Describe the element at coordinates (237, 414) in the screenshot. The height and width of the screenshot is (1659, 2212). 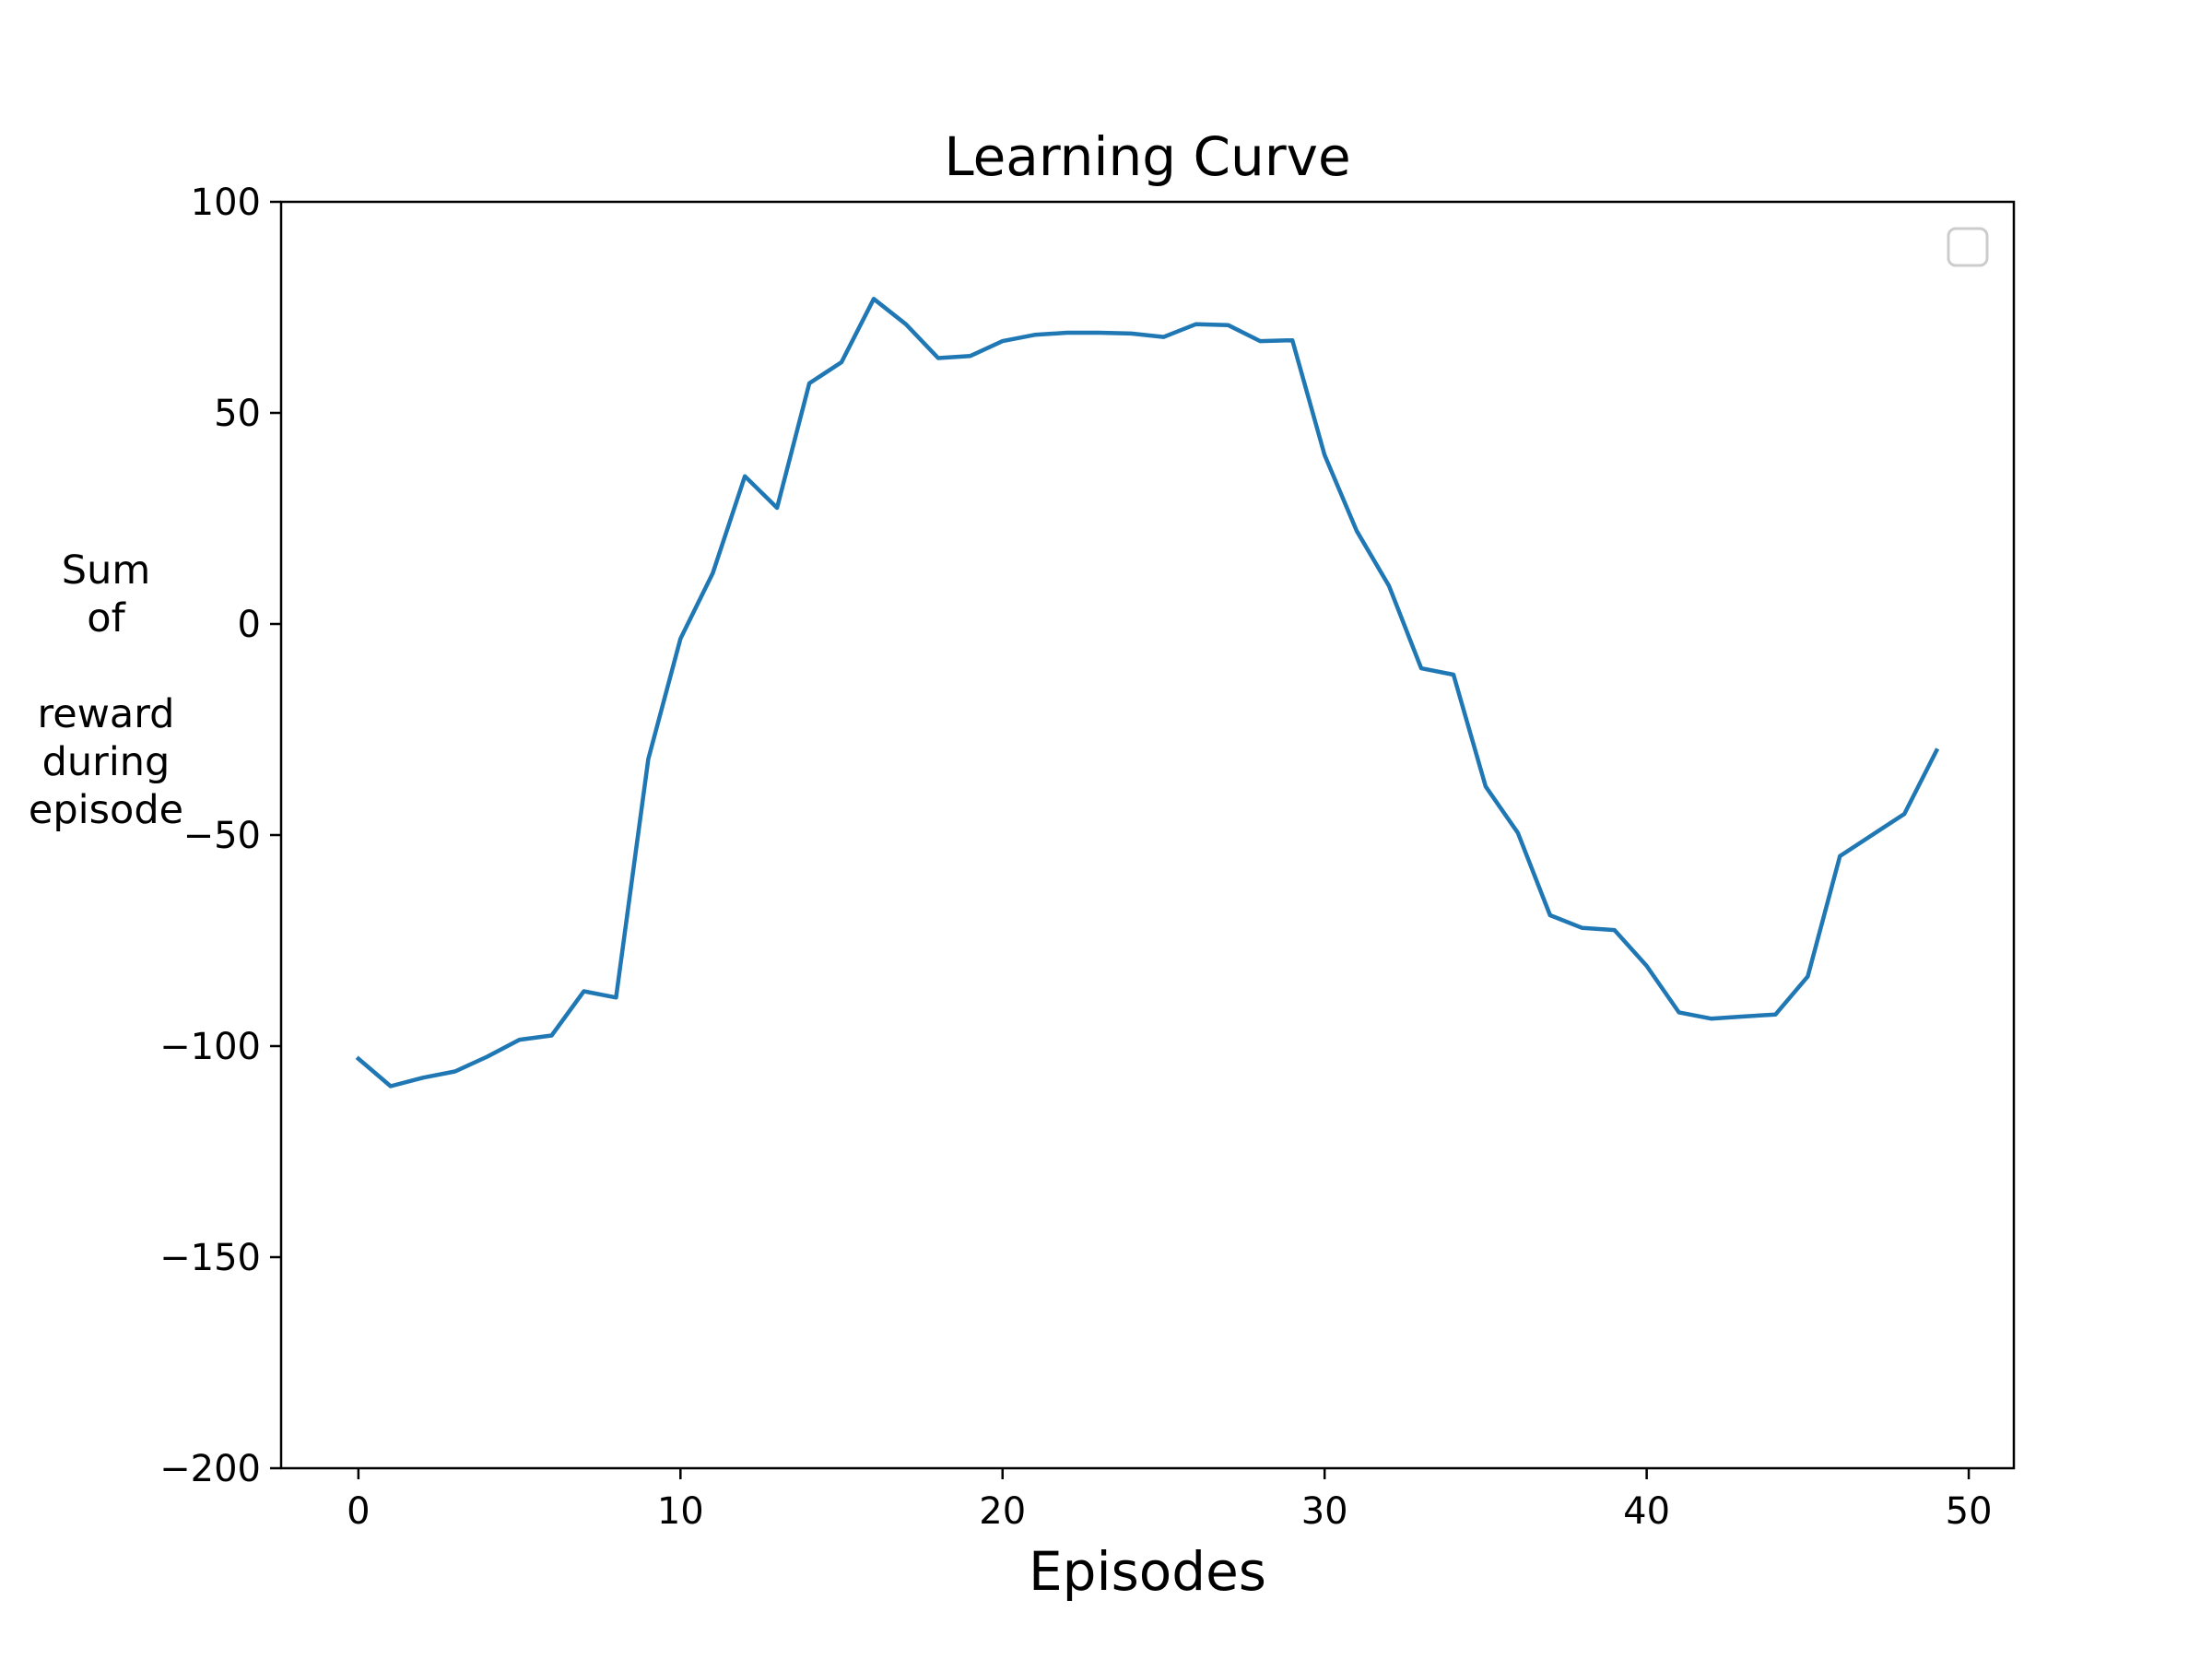
I see `y-tick-label: 50` at that location.